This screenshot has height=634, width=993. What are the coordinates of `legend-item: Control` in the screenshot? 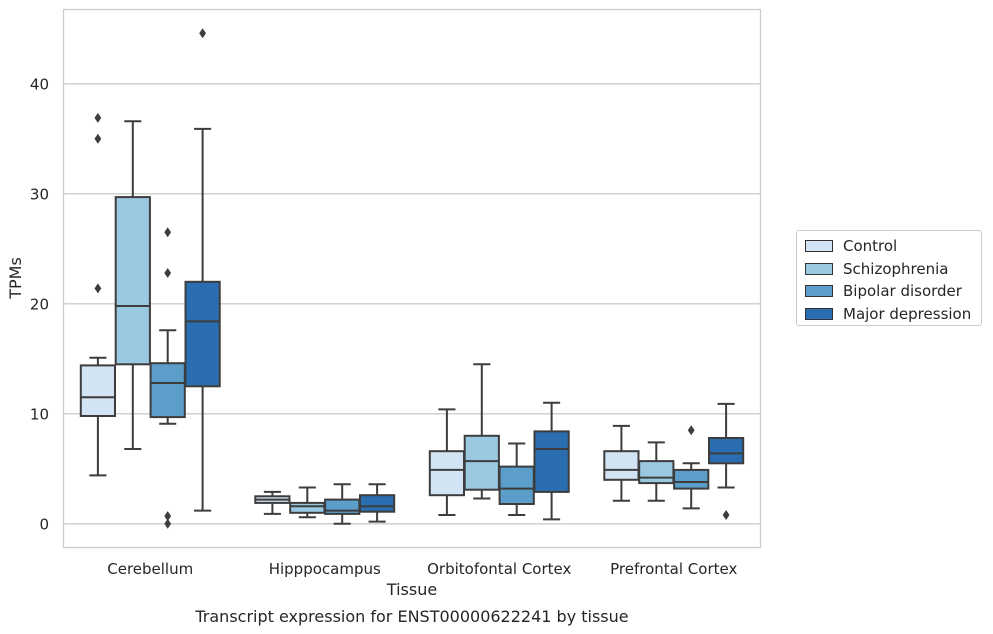 It's located at (889, 246).